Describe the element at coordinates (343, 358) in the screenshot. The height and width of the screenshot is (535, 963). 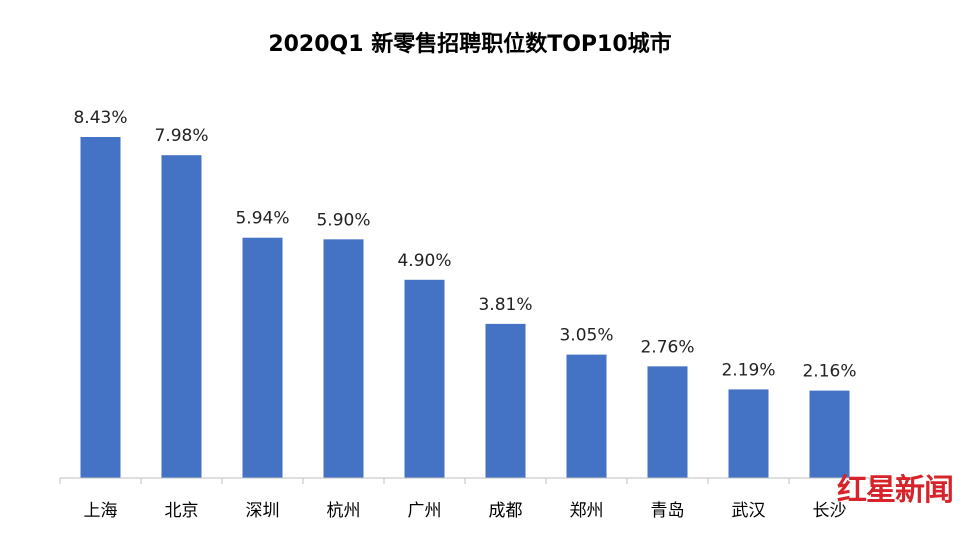
I see `bar-杭州` at that location.